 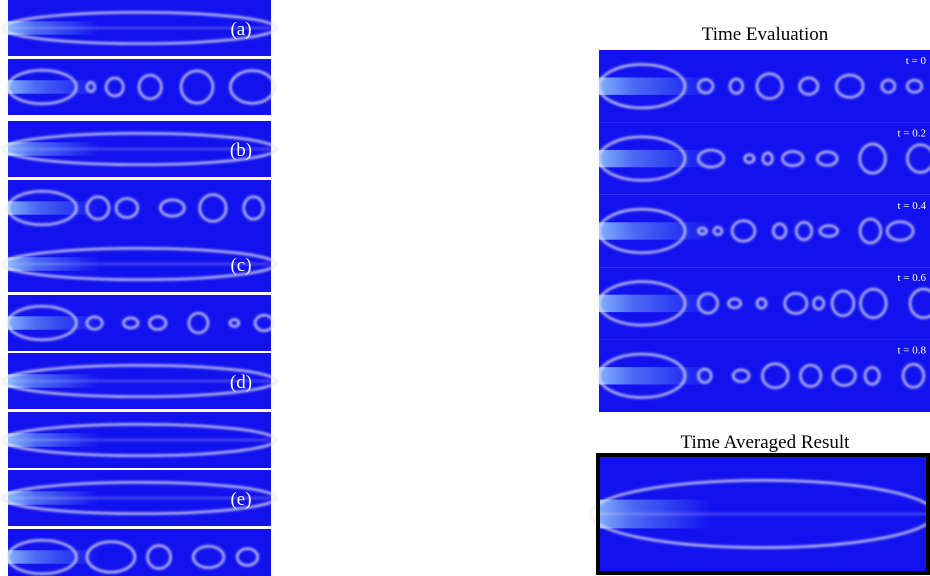 What do you see at coordinates (911, 351) in the screenshot?
I see `time-label: t = 0.8` at bounding box center [911, 351].